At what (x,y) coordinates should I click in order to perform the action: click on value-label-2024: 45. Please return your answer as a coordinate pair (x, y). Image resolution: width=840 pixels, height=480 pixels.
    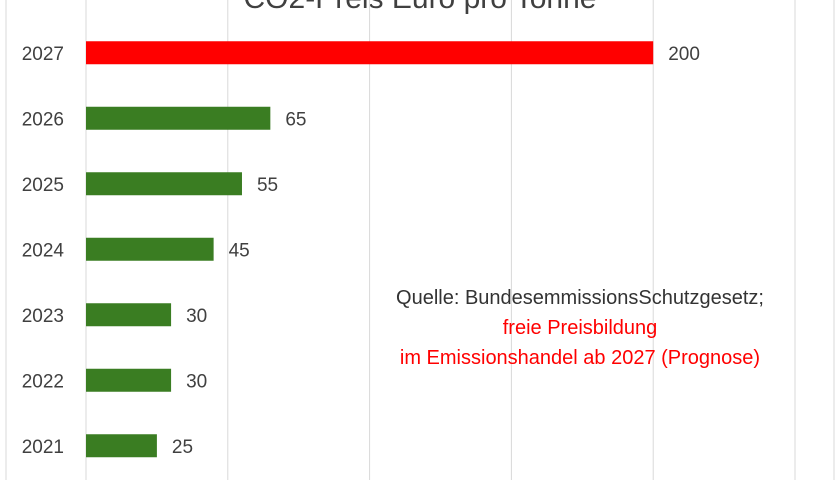
    Looking at the image, I should click on (239, 250).